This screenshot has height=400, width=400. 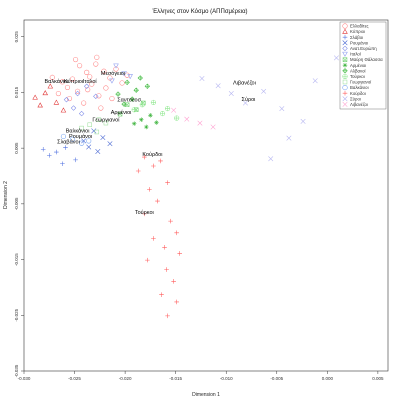 I want to click on legend-label: Κύπριοι, so click(x=357, y=31).